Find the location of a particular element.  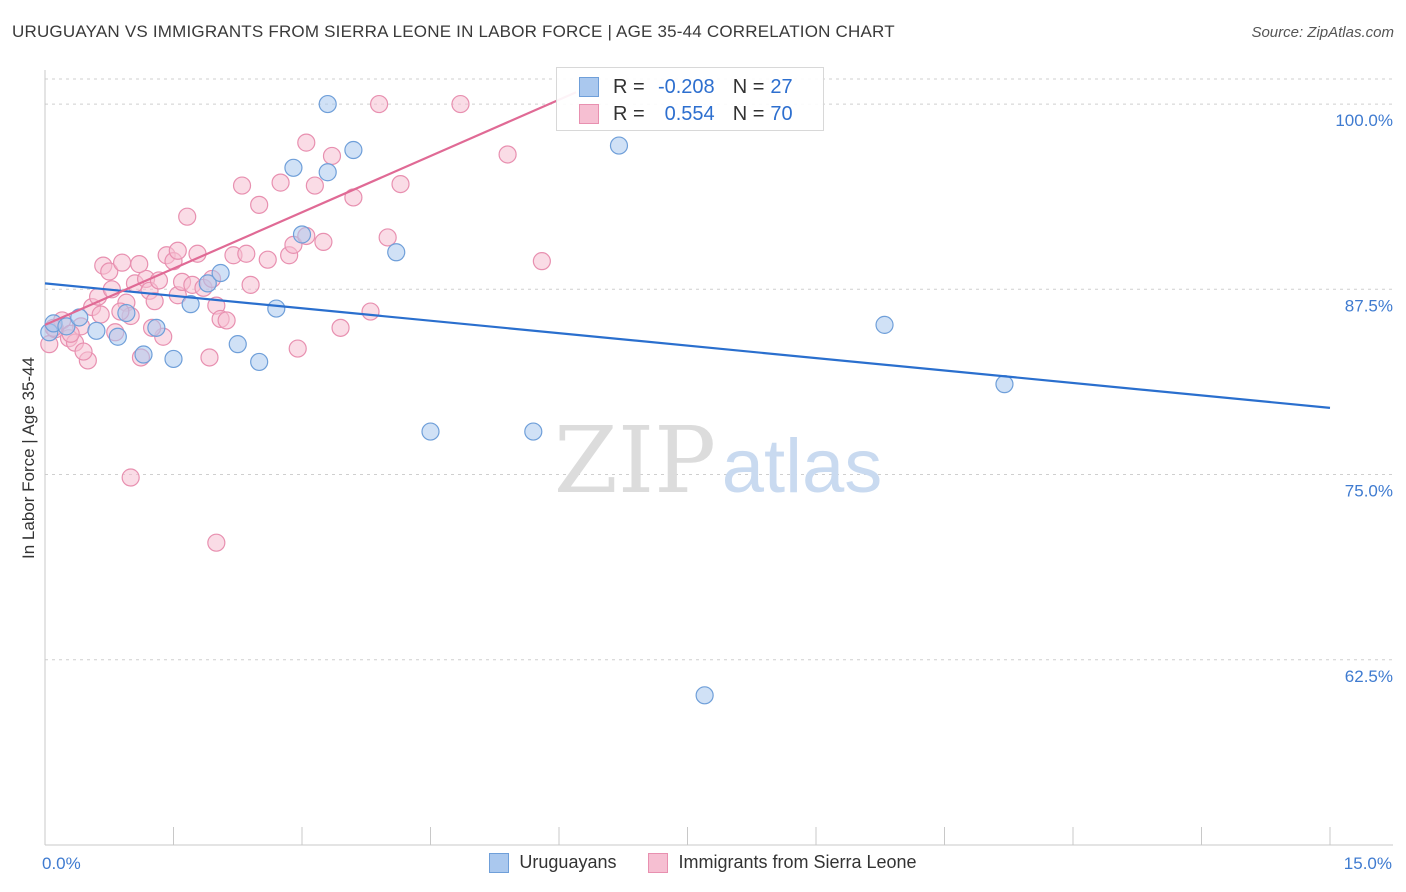

y-tick-label: 87.5% is located at coordinates (1369, 305).